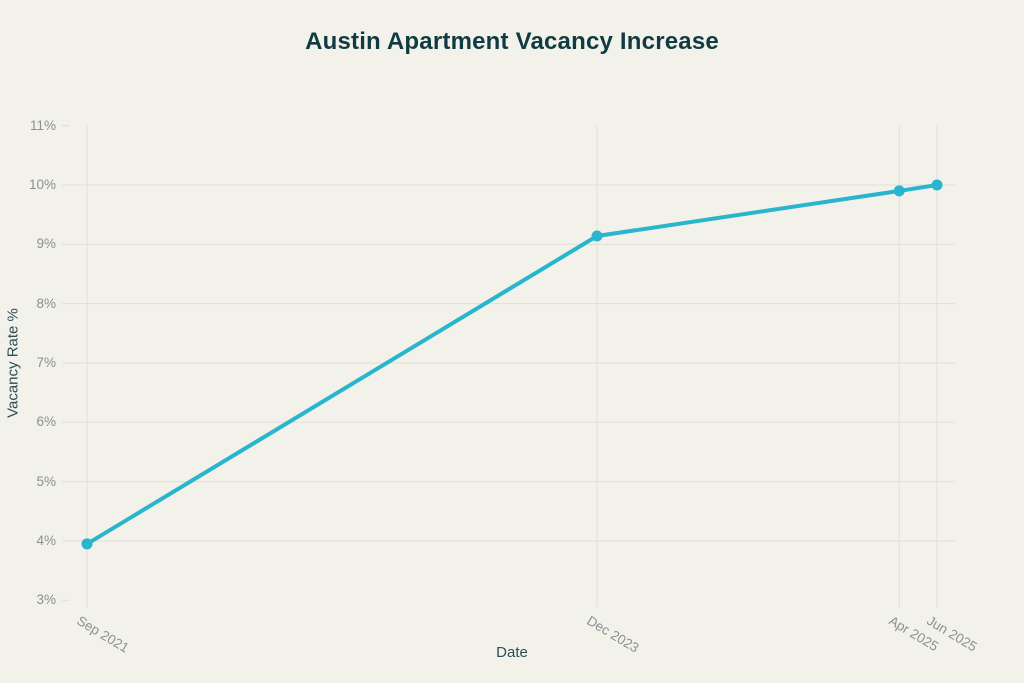  Describe the element at coordinates (46, 422) in the screenshot. I see `y-tick-label: 6%` at that location.